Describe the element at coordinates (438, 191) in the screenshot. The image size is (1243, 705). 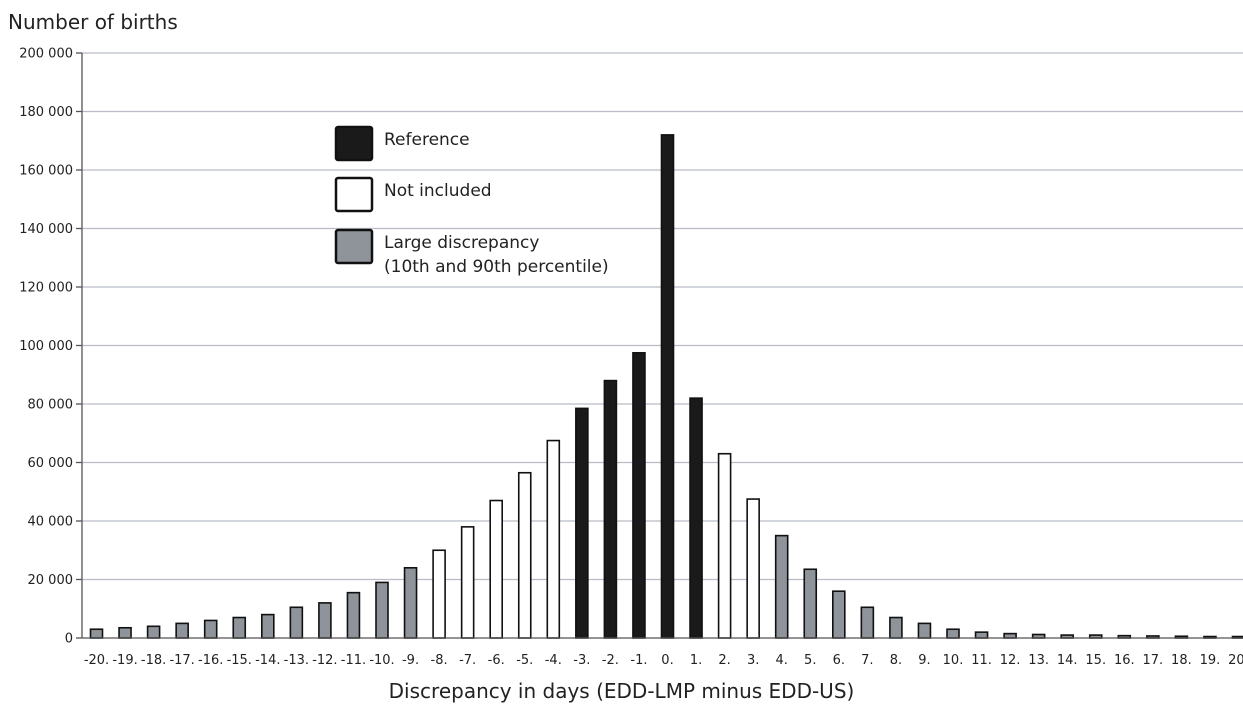
I see `legend-label: Not included` at that location.